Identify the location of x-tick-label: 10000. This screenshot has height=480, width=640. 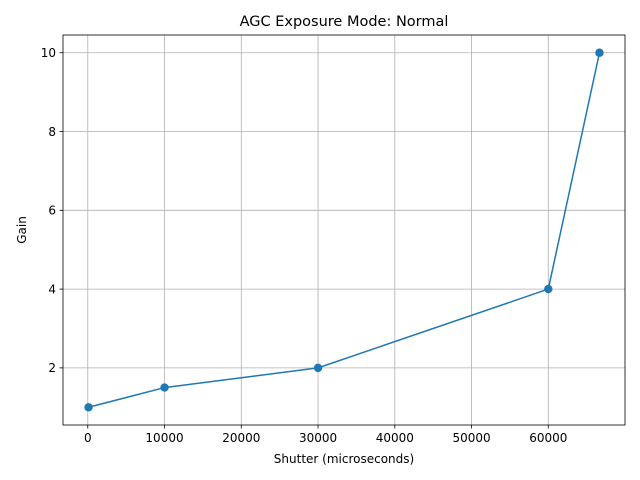
(164, 438).